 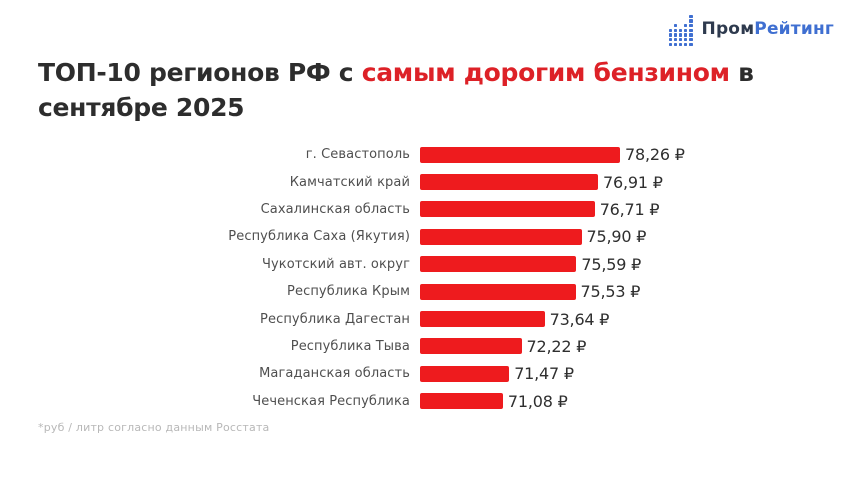 I want to click on chart-row: Республика Крым 75,53 ₽, so click(x=425, y=291).